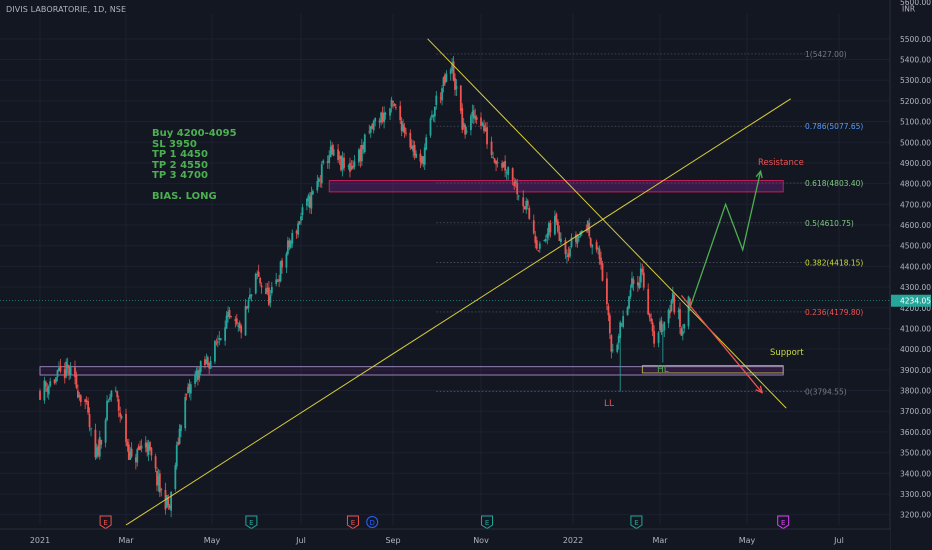 The width and height of the screenshot is (932, 550). What do you see at coordinates (915, 301) in the screenshot?
I see `current-price-label: 4234.05` at bounding box center [915, 301].